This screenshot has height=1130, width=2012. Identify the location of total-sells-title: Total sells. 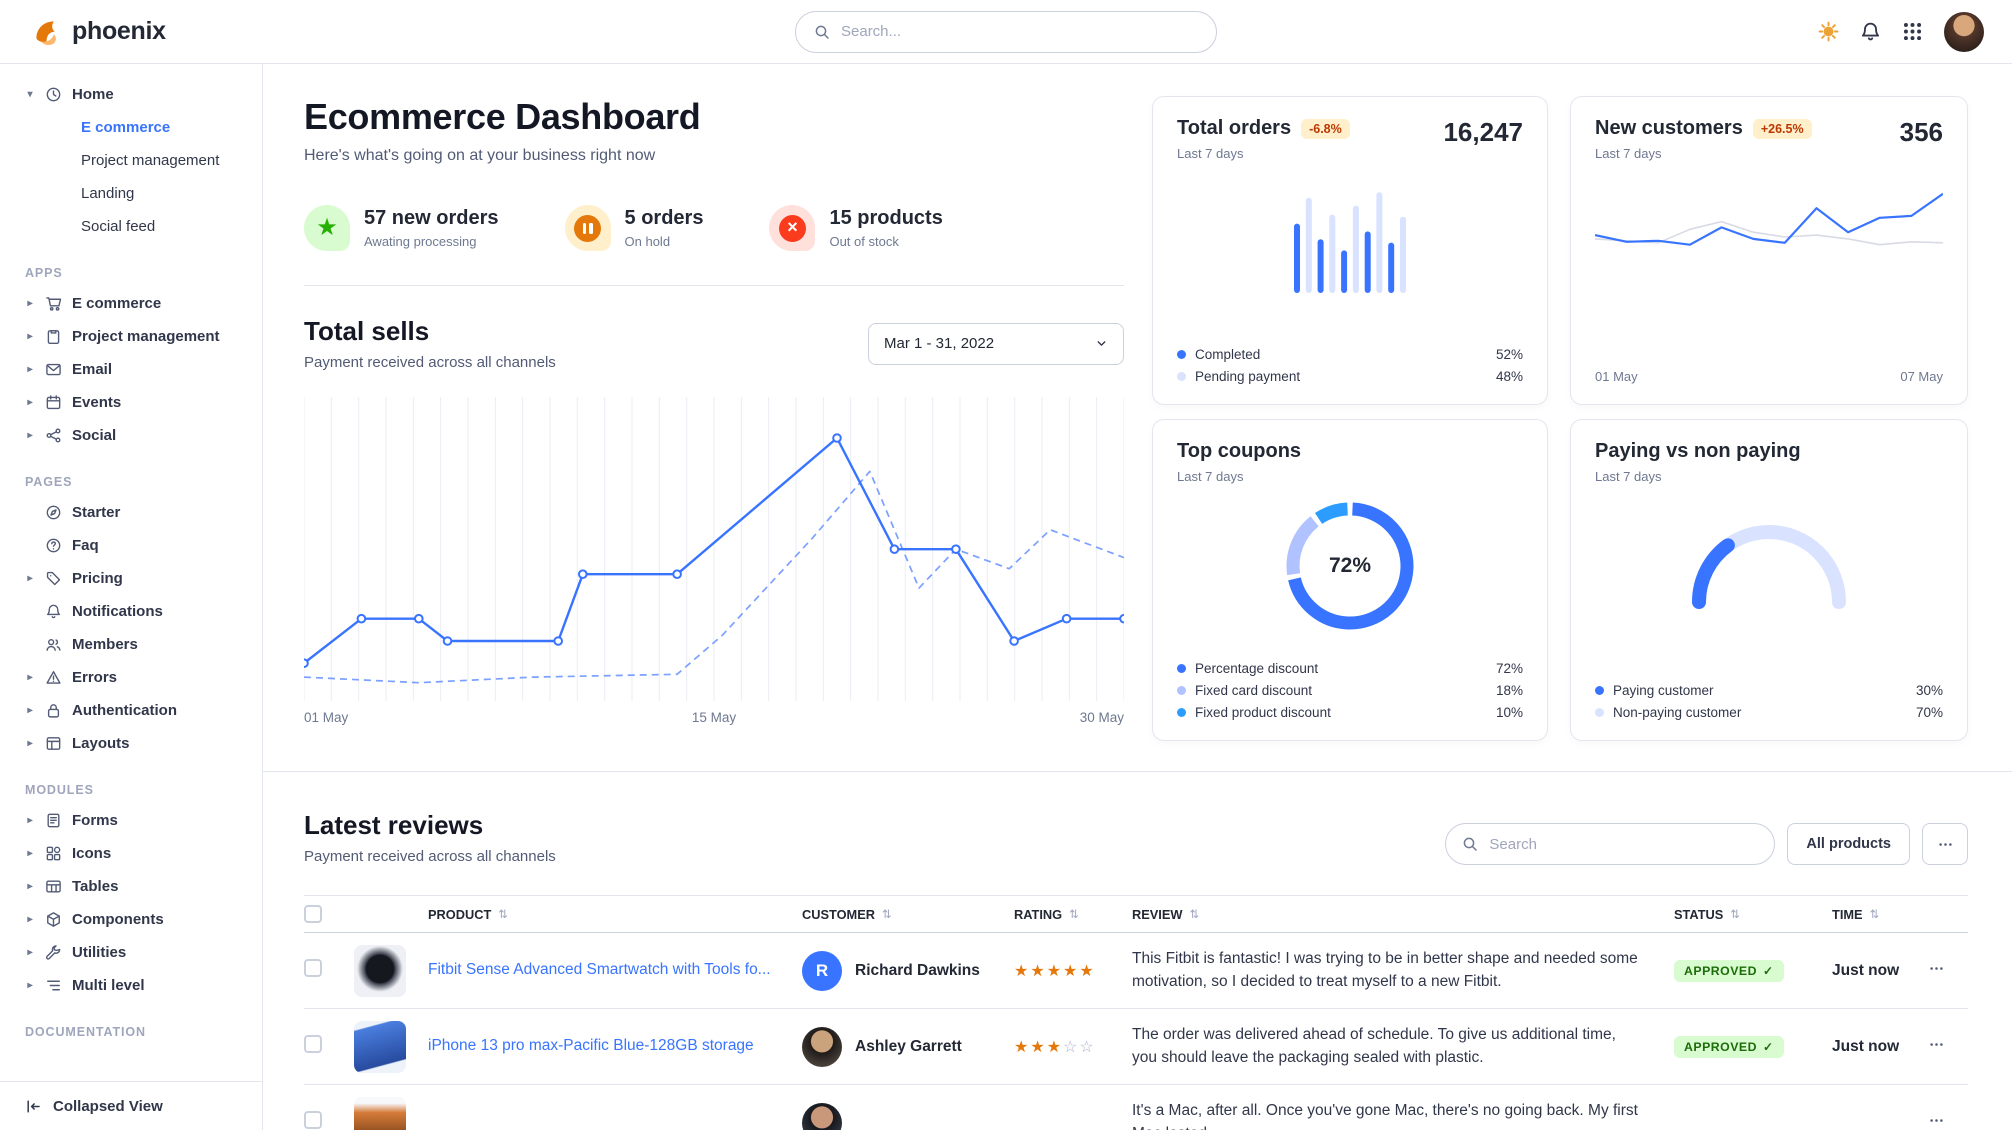
(367, 331).